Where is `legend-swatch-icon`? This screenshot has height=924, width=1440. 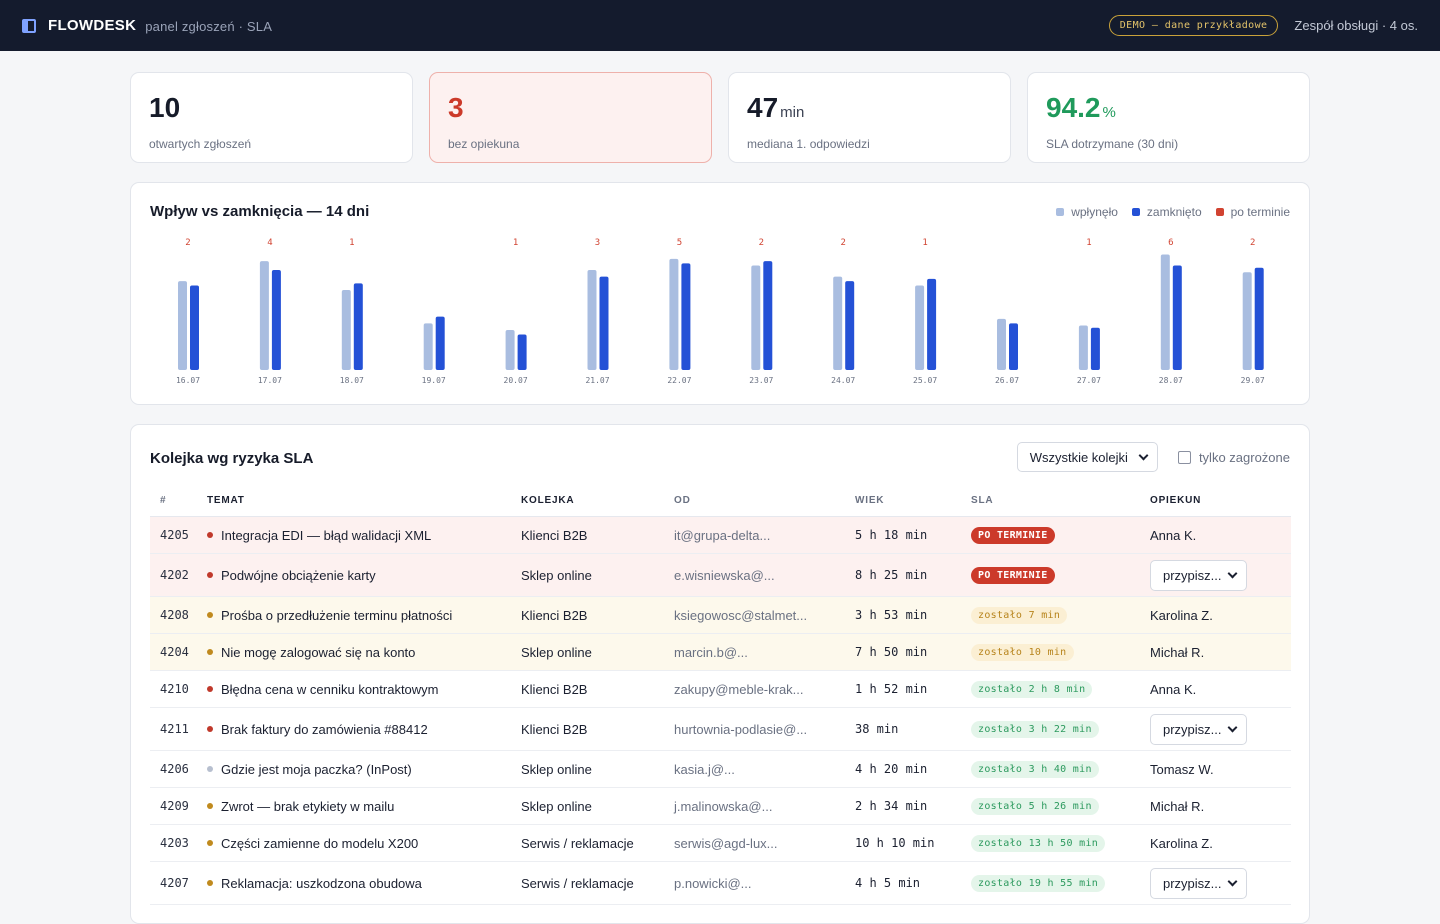 legend-swatch-icon is located at coordinates (1060, 212).